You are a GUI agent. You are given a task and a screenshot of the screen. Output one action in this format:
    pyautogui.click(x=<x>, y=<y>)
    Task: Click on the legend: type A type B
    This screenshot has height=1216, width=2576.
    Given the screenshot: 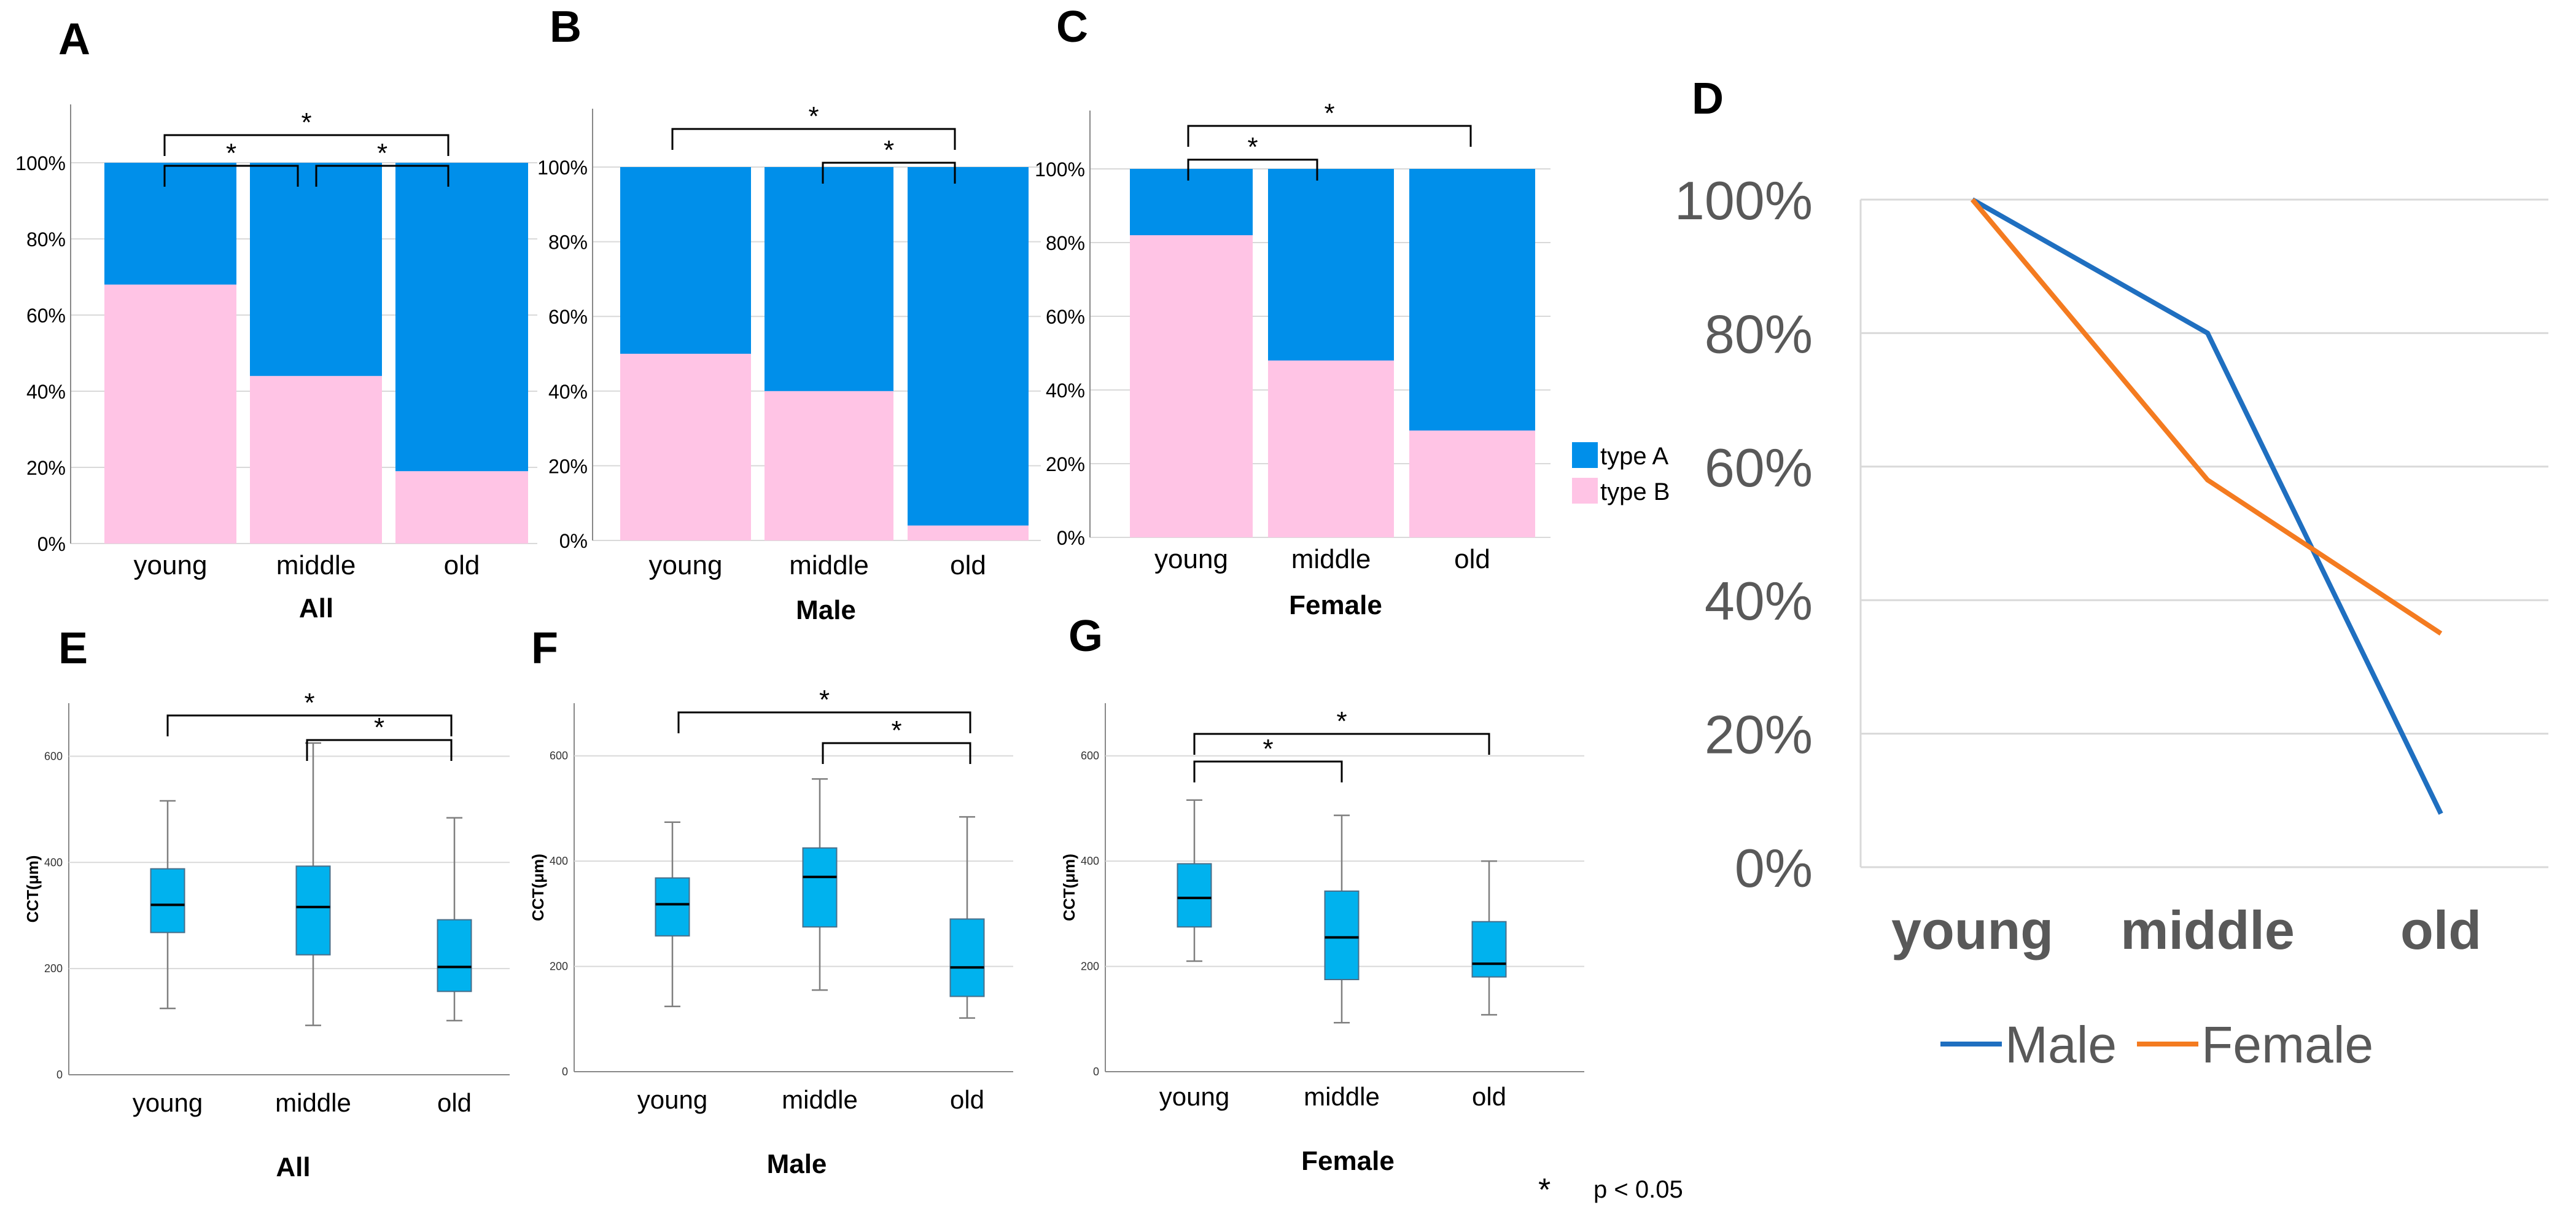 What is the action you would take?
    pyautogui.click(x=1621, y=473)
    